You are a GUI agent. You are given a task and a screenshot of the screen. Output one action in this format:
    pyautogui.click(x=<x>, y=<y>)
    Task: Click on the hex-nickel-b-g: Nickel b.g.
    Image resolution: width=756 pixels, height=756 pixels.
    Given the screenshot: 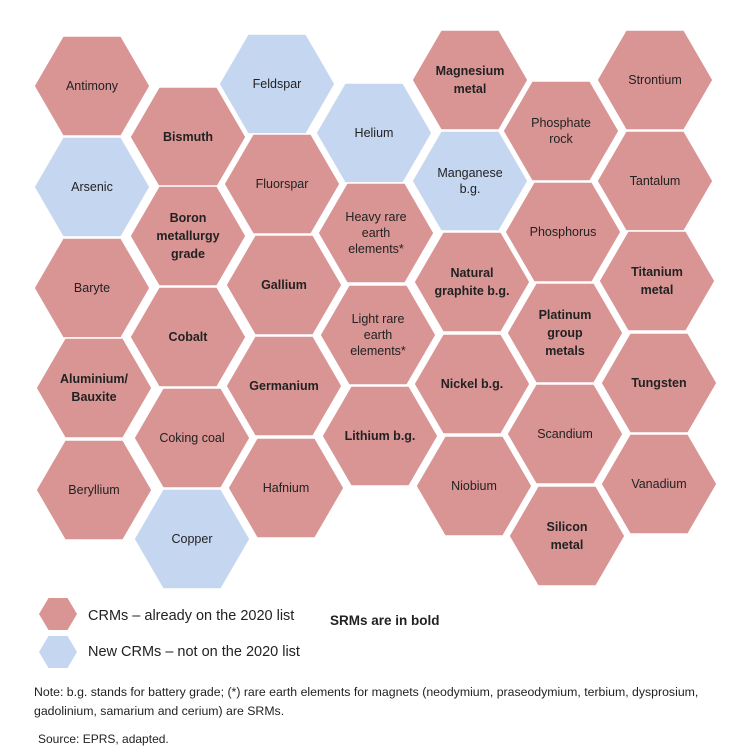 What is the action you would take?
    pyautogui.click(x=472, y=384)
    